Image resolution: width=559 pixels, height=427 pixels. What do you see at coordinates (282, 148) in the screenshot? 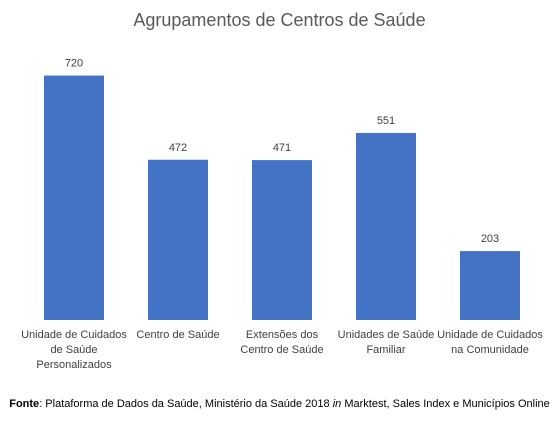
I see `data-label: 471` at bounding box center [282, 148].